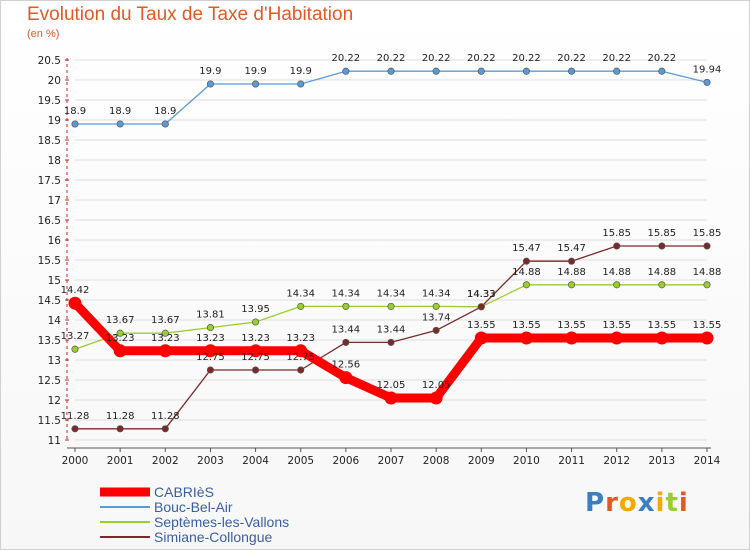 Image resolution: width=750 pixels, height=550 pixels. What do you see at coordinates (49, 421) in the screenshot?
I see `y-tick-label: 11.5` at bounding box center [49, 421].